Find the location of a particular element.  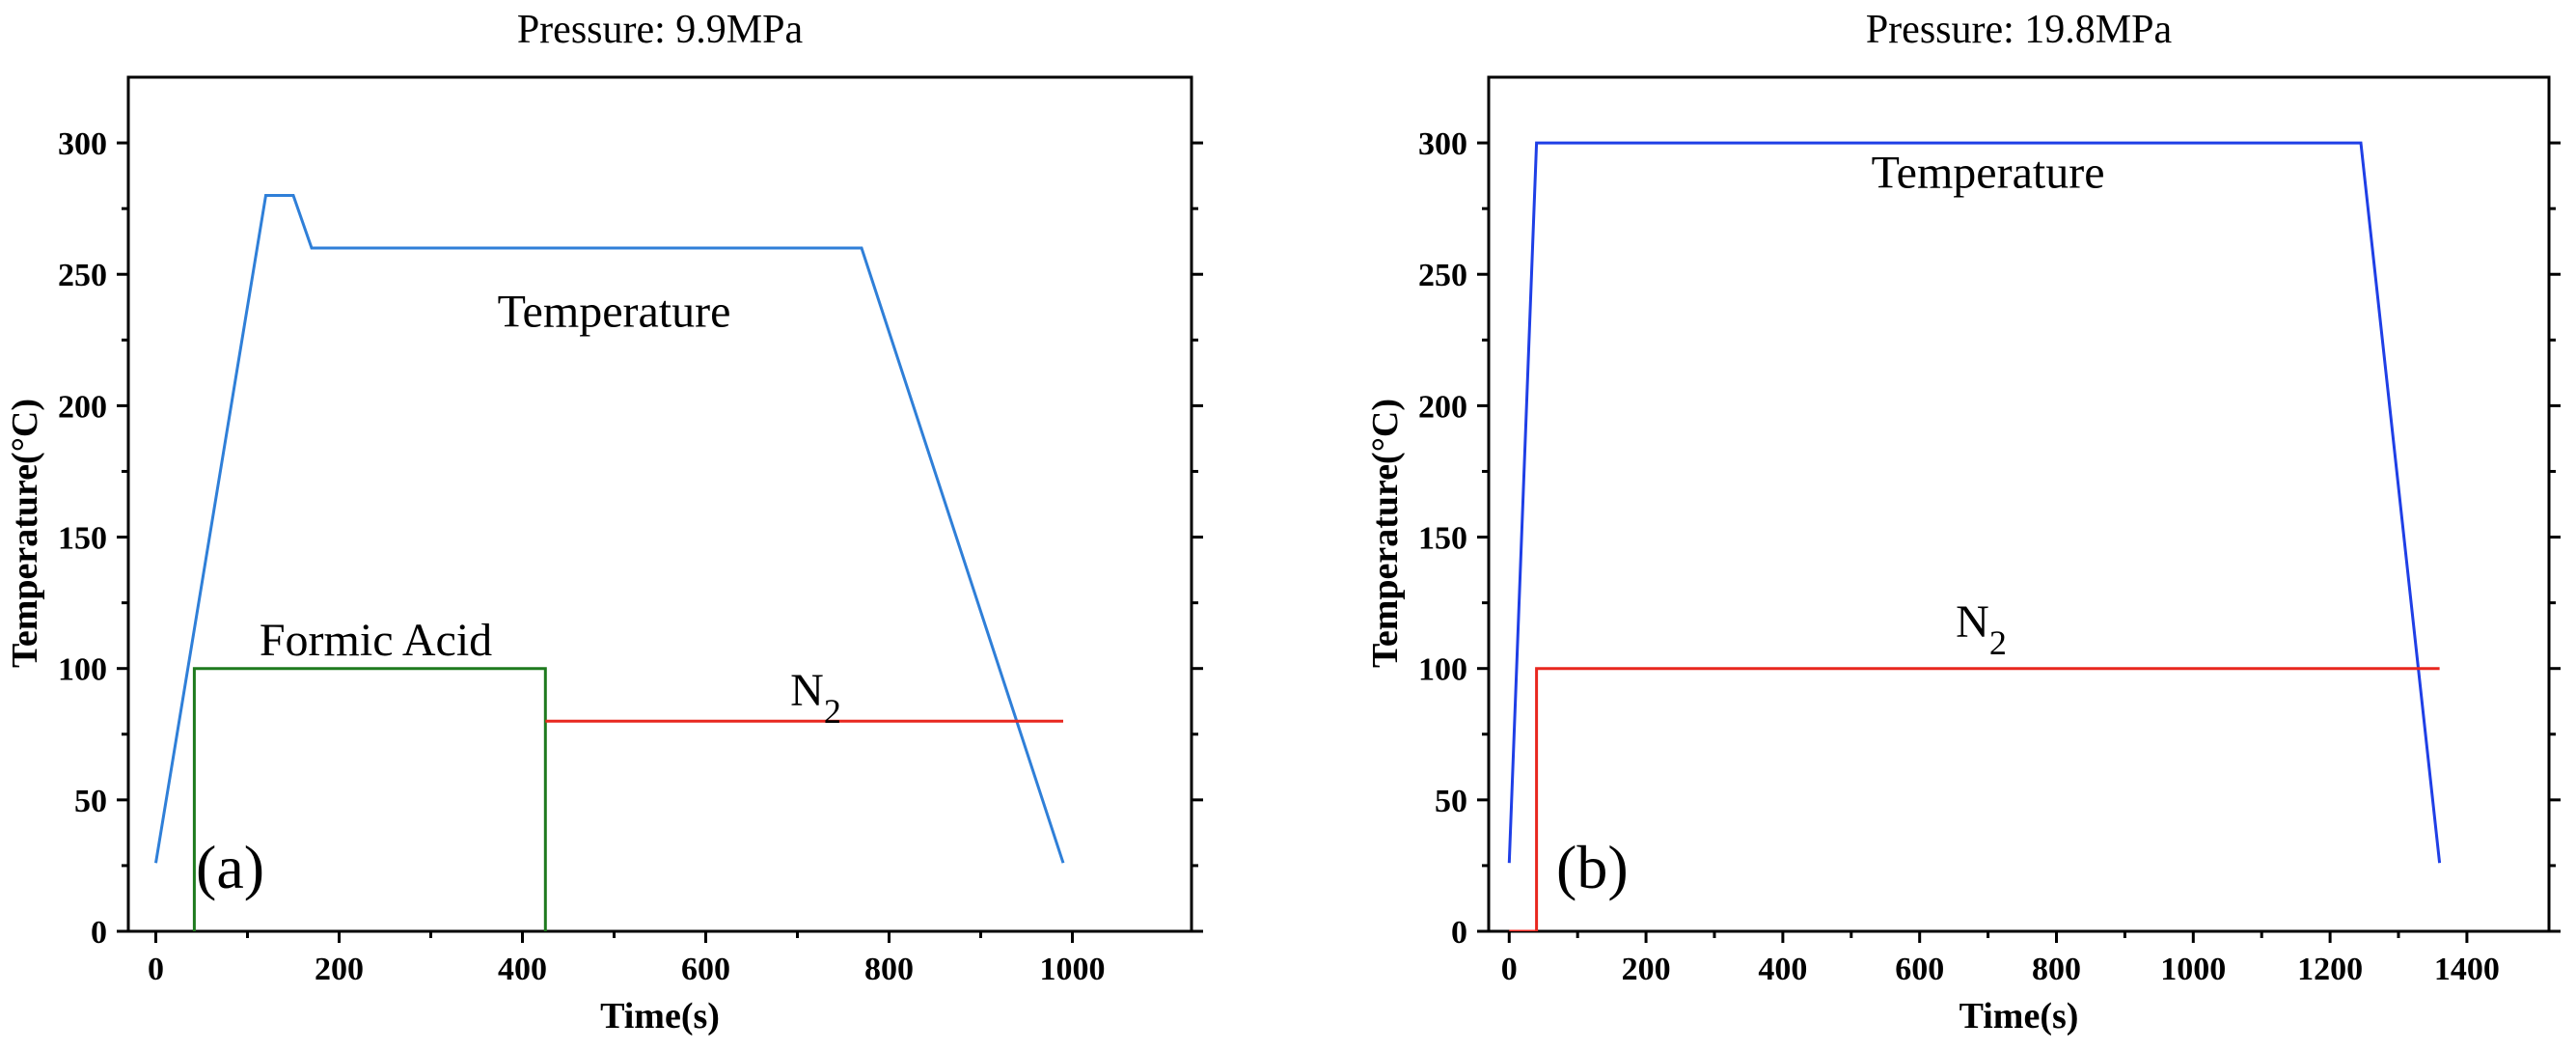

chart-title: Pressure: 9.9MPa is located at coordinates (660, 30).